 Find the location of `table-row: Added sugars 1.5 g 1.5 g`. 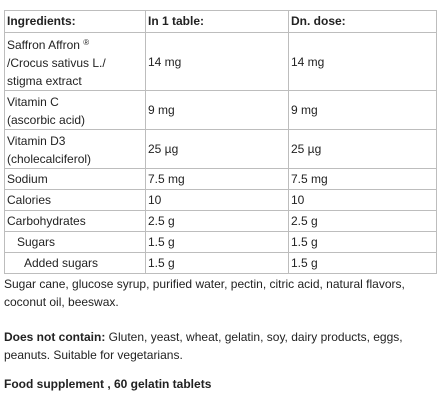

table-row: Added sugars 1.5 g 1.5 g is located at coordinates (220, 263).